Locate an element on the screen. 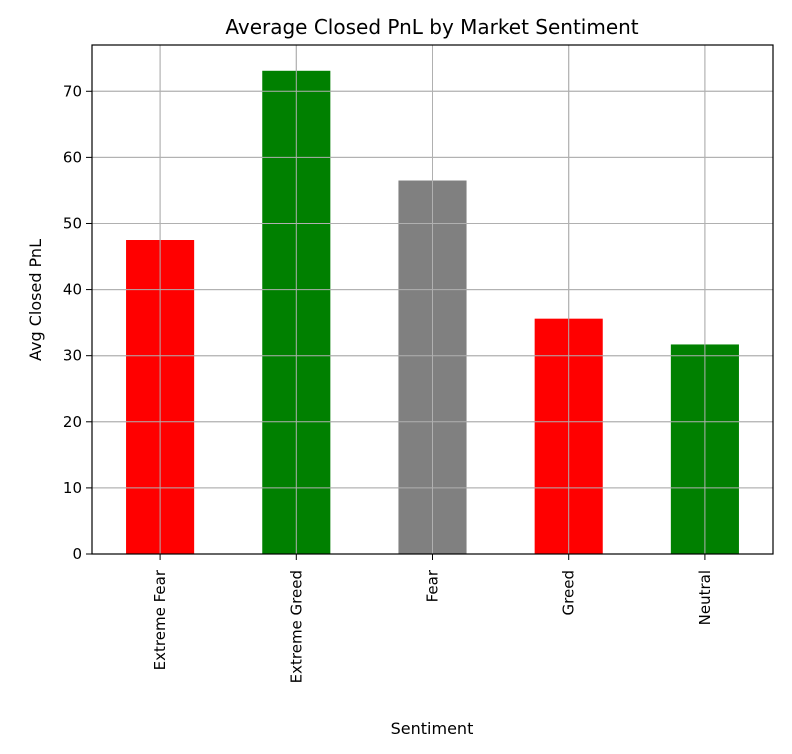 The height and width of the screenshot is (754, 792). x-tick-label: Neutral is located at coordinates (705, 597).